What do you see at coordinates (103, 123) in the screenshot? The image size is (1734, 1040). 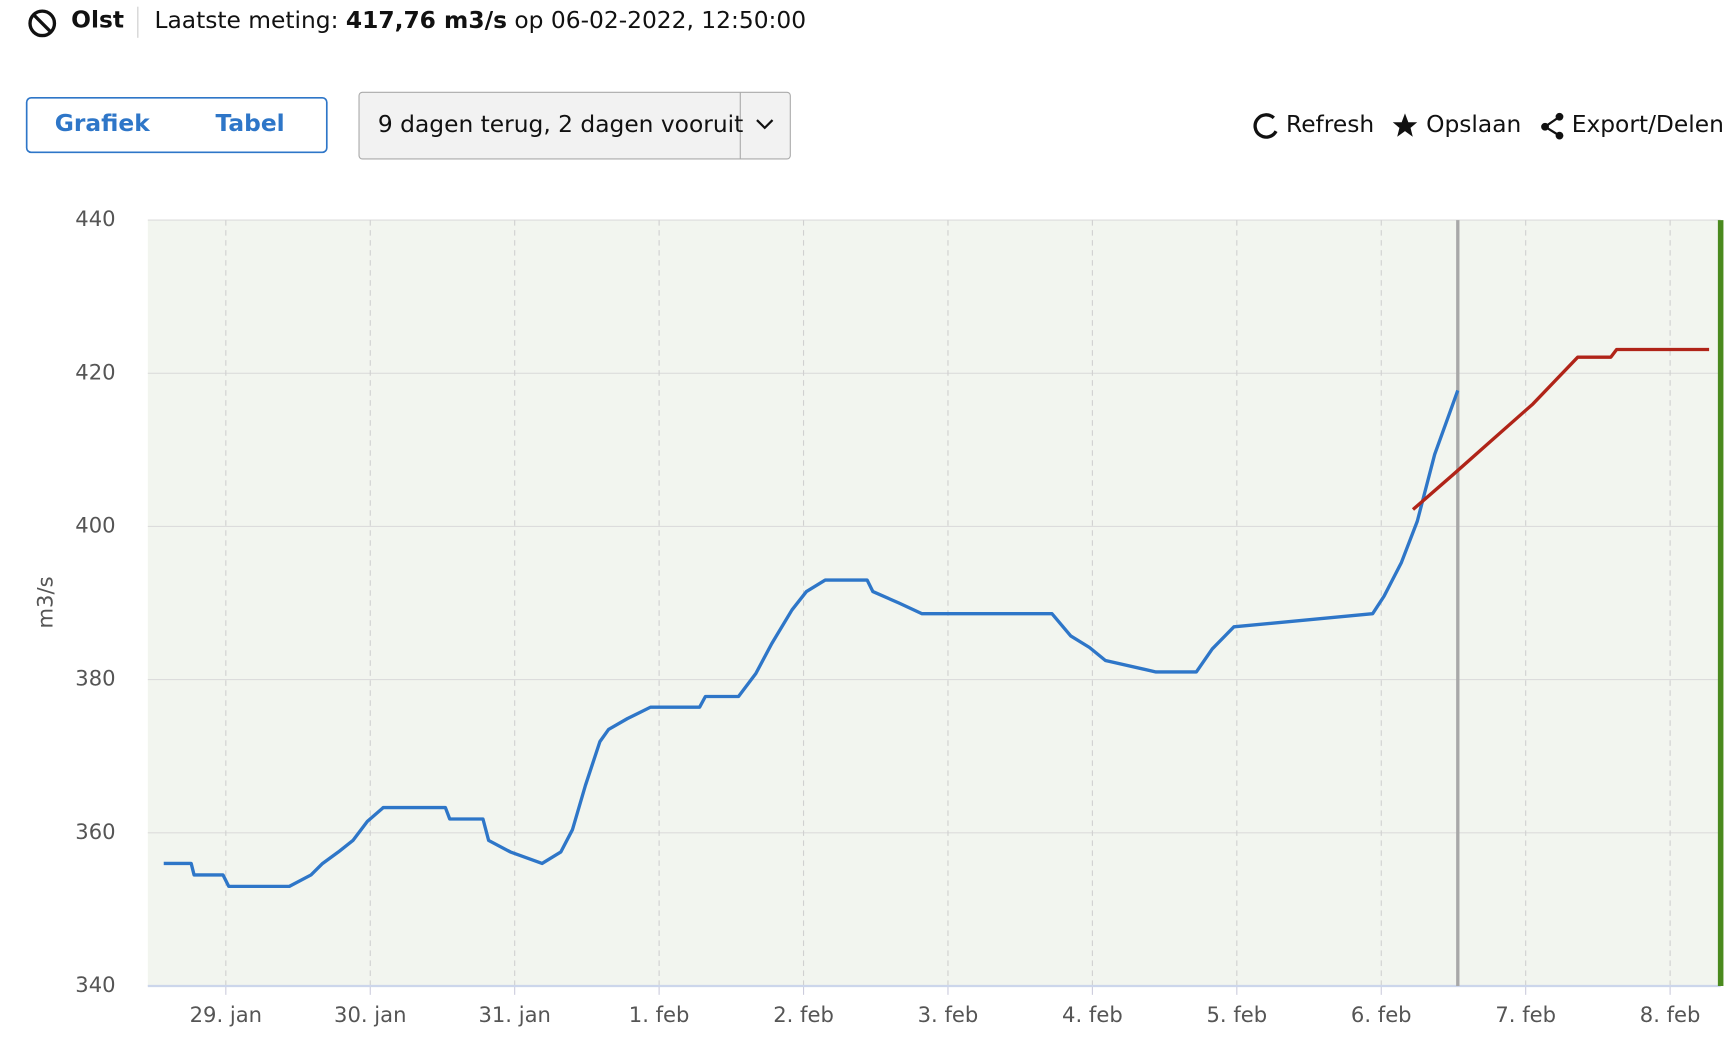 I see `tab: Grafiek` at bounding box center [103, 123].